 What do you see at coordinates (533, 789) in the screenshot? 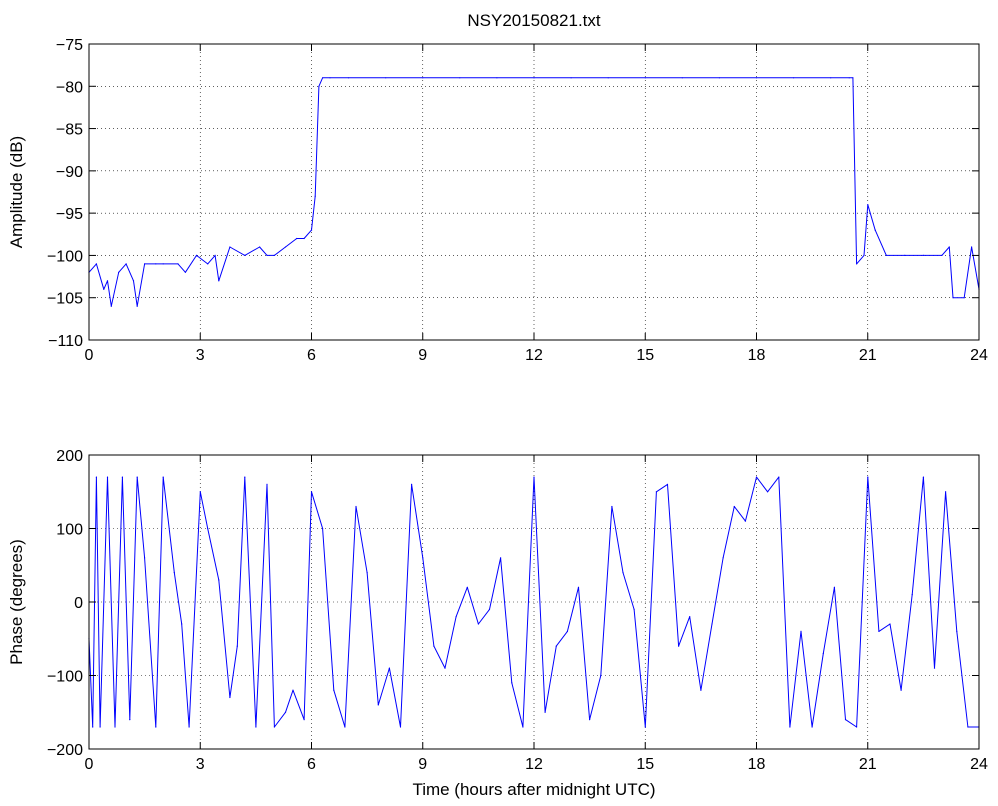
I see `x-axis-label: Time (hours after midnight UTC)` at bounding box center [533, 789].